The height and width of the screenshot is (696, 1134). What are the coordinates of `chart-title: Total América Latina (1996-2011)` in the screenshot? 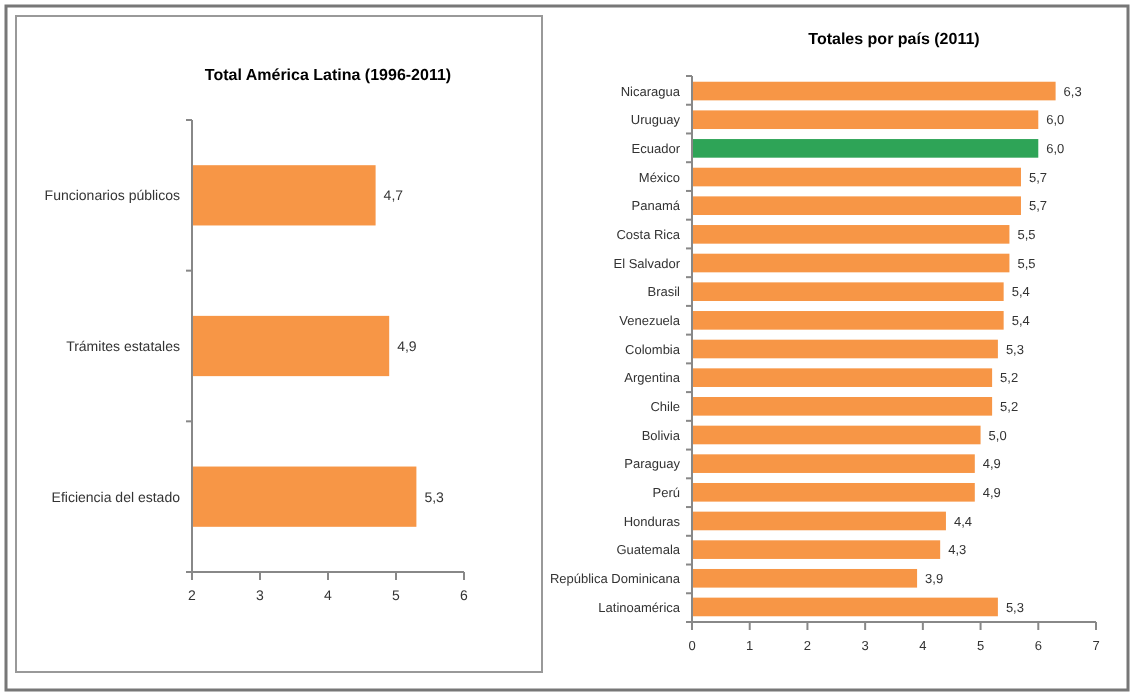 It's located at (328, 75).